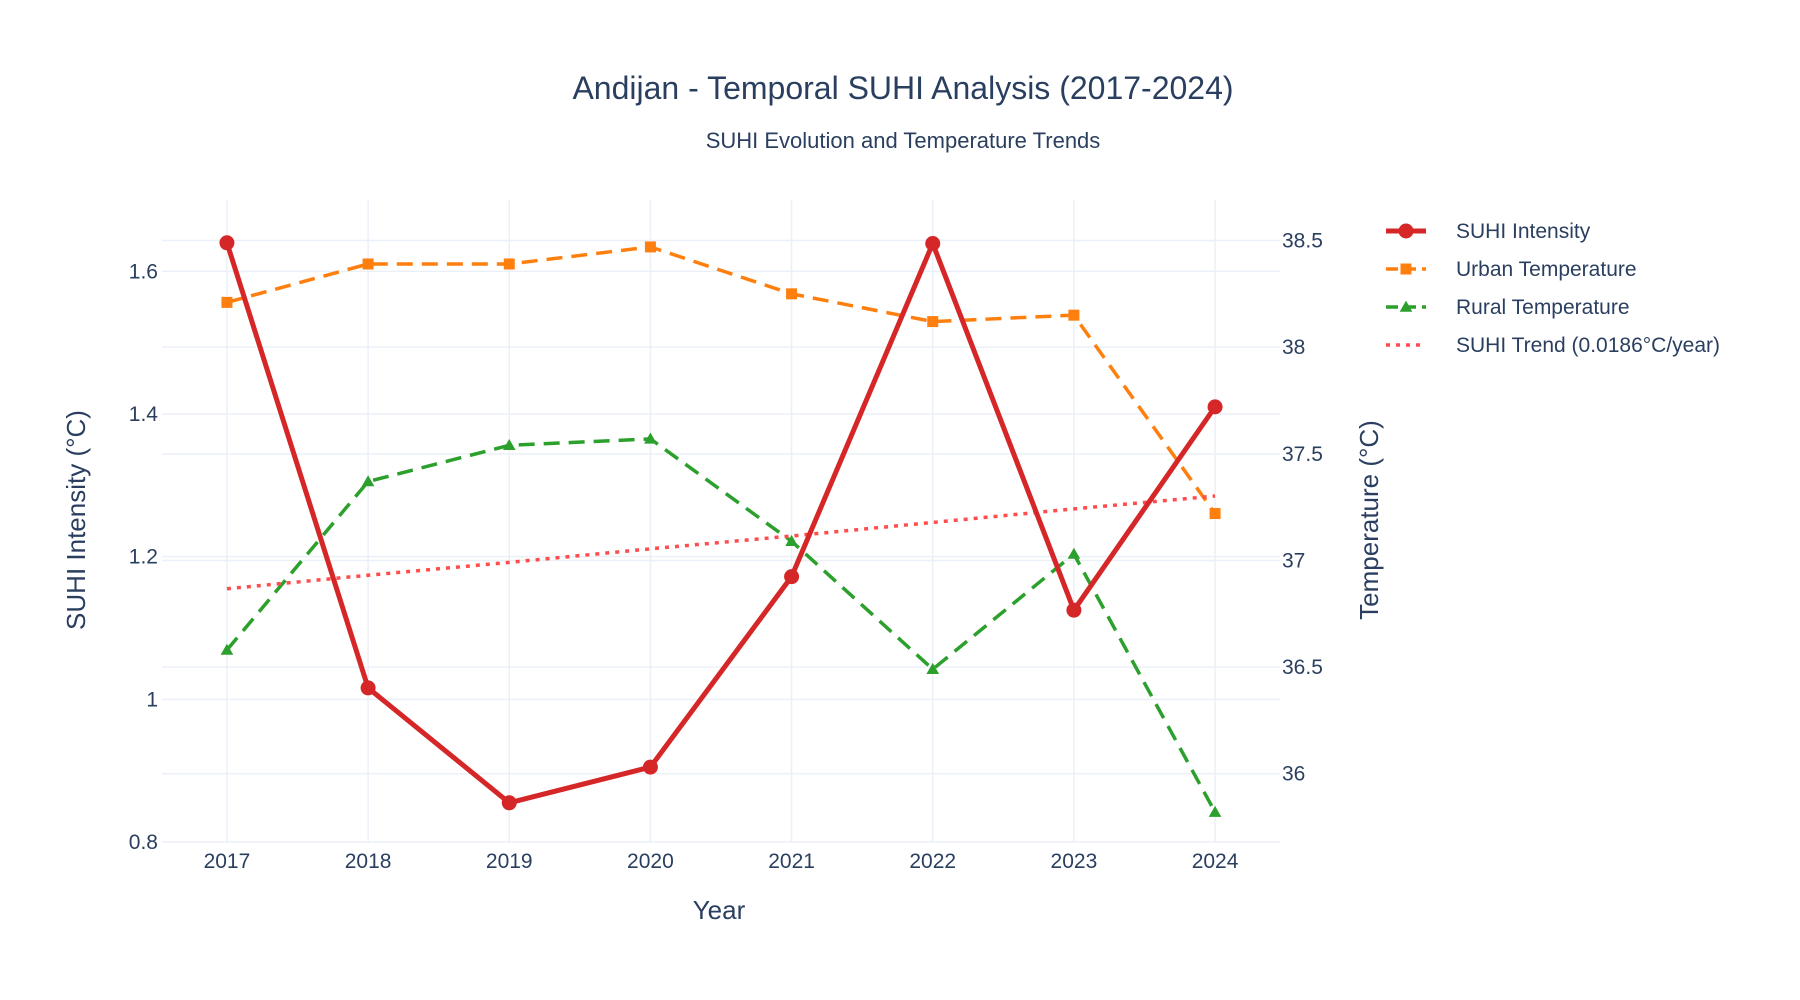  I want to click on series-suhi-trend-0-0186-c-year, so click(721, 542).